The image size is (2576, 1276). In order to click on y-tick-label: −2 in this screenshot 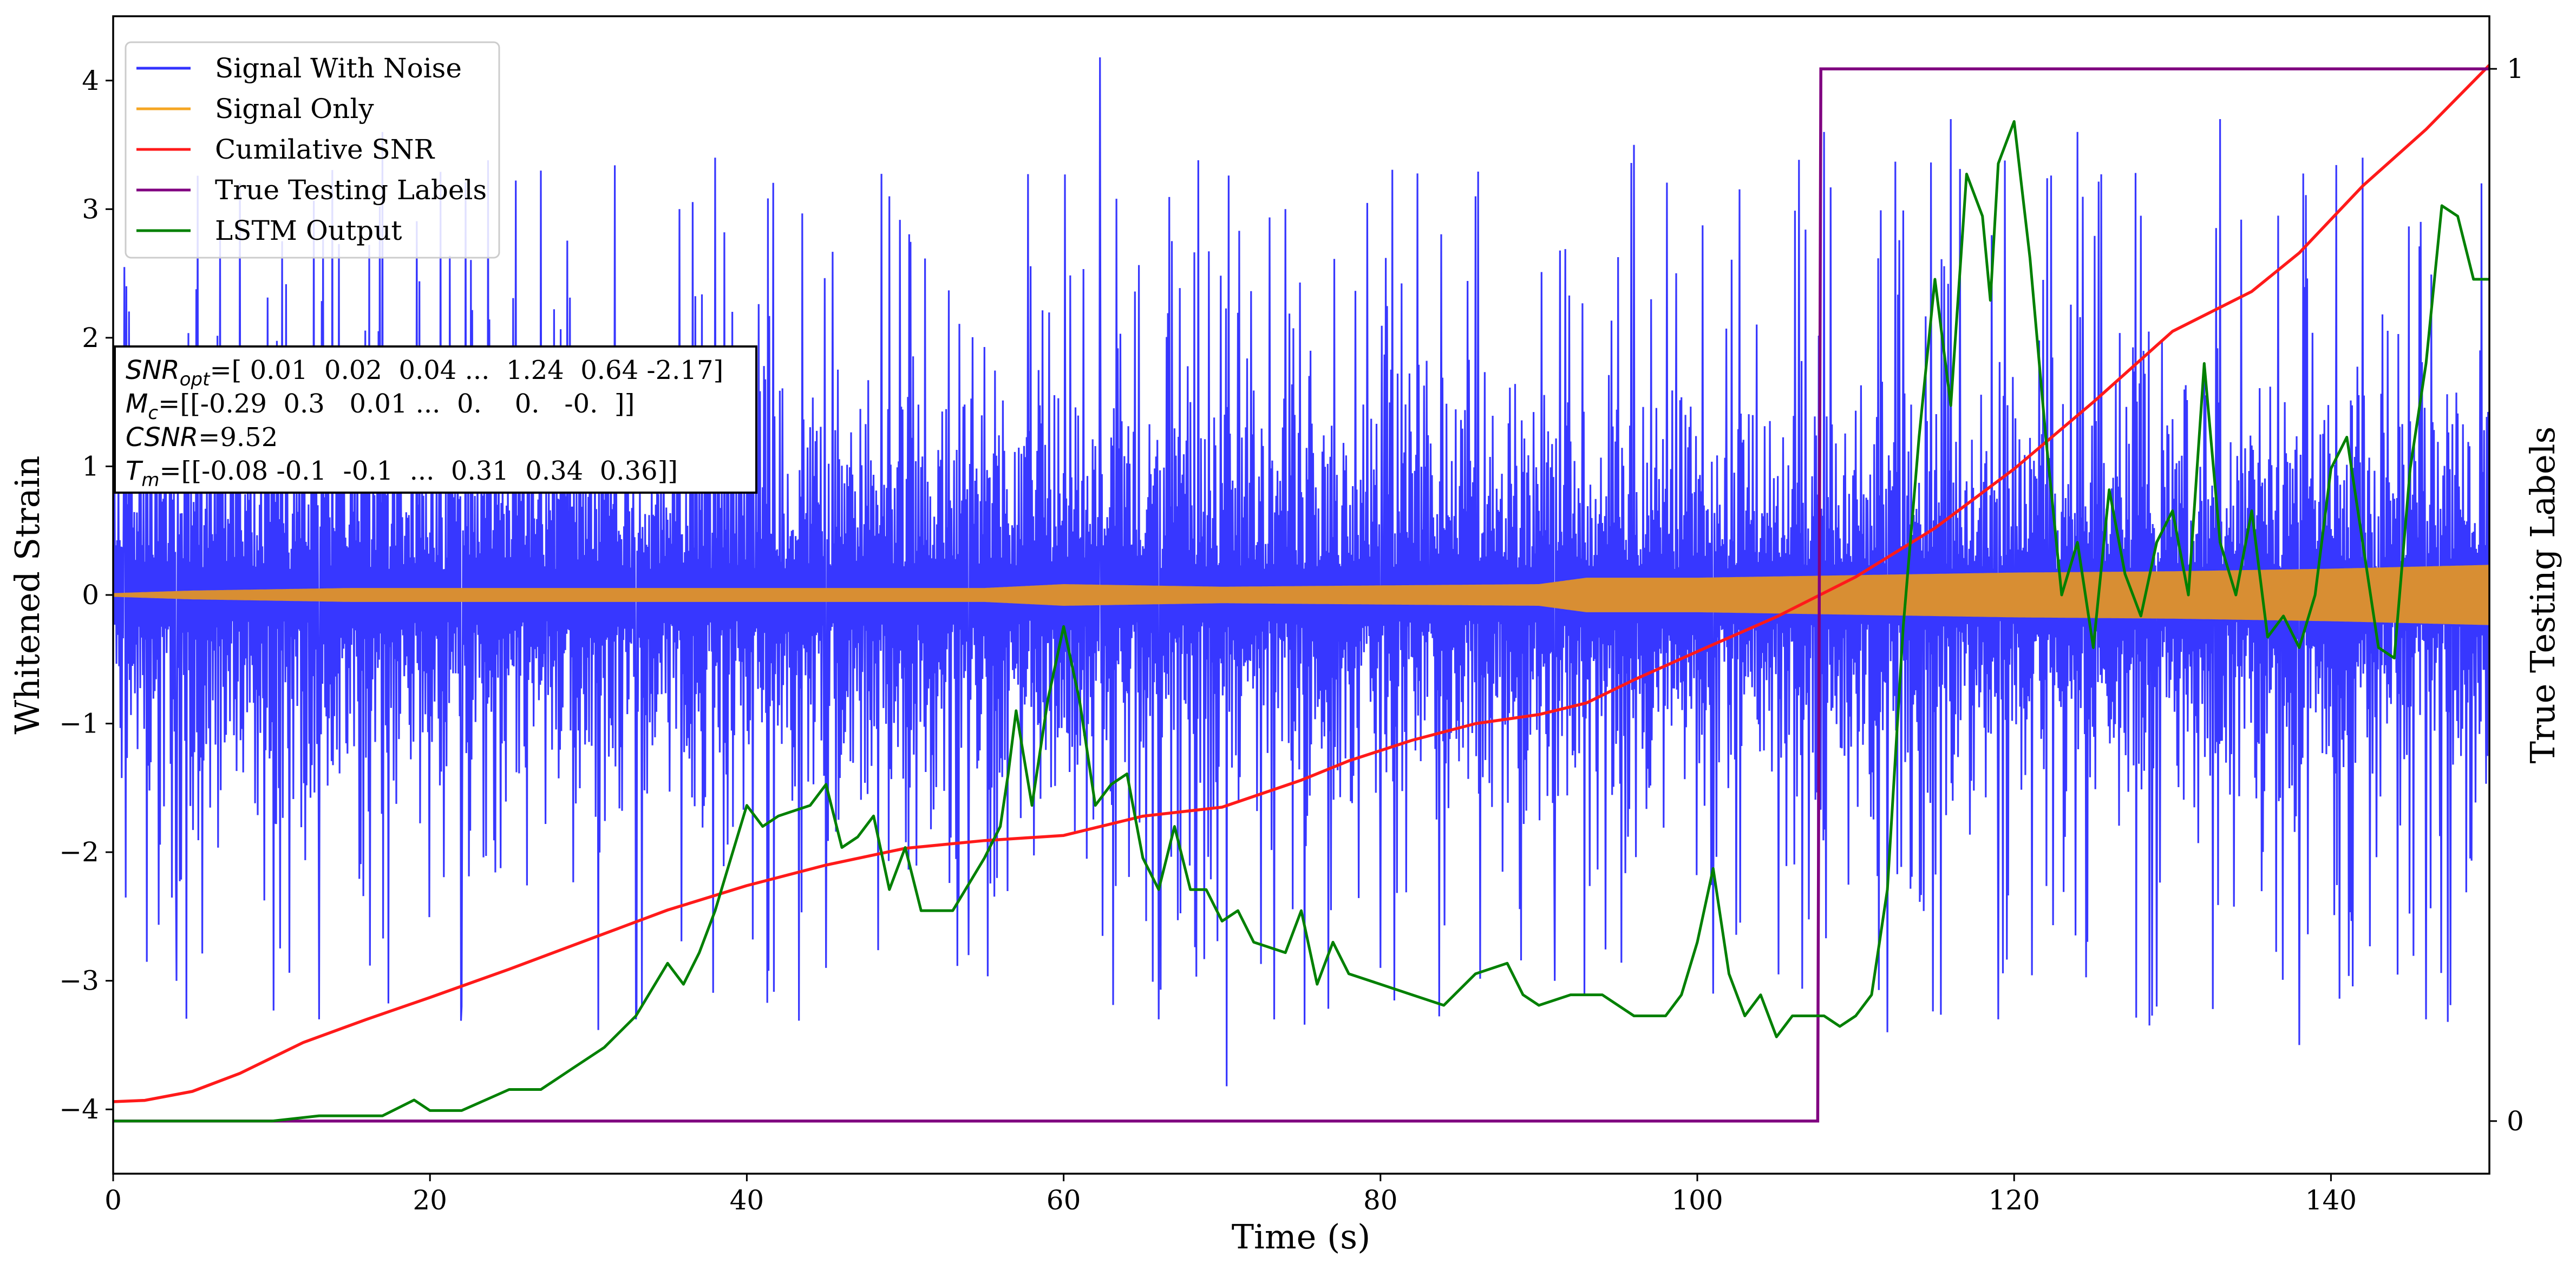, I will do `click(79, 852)`.